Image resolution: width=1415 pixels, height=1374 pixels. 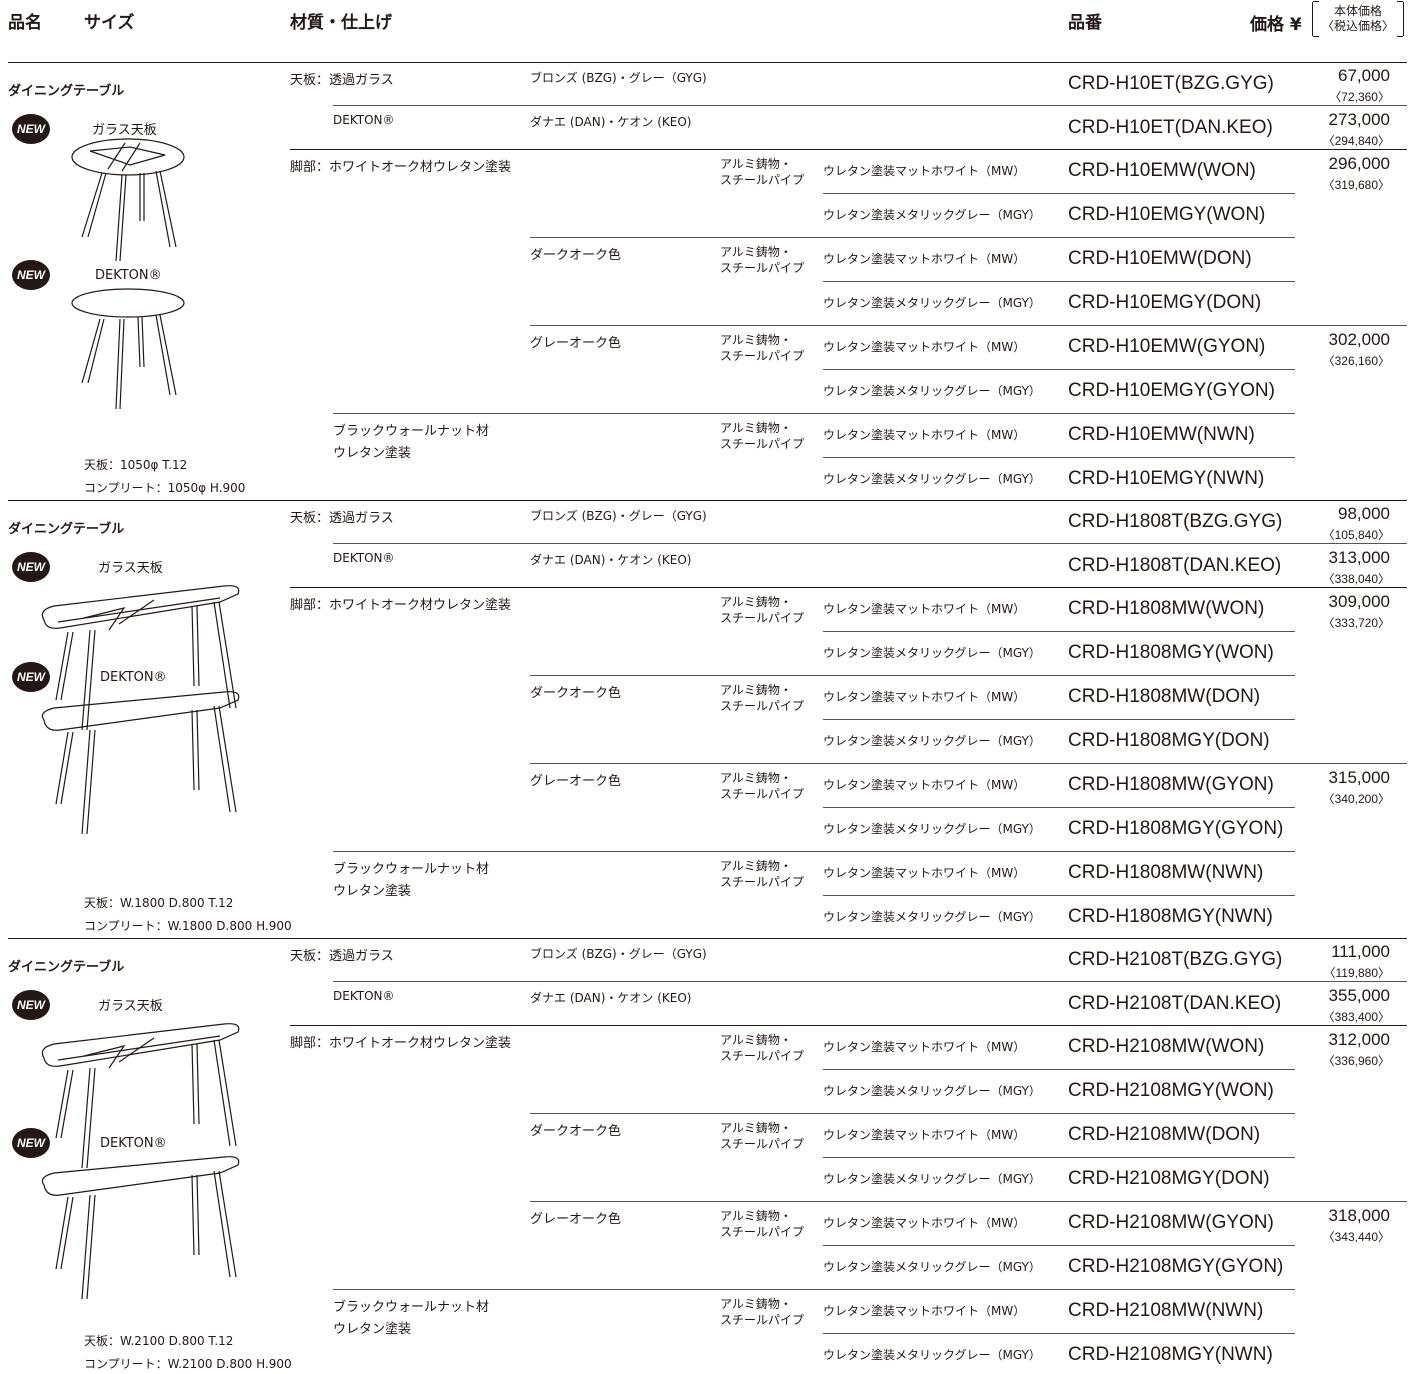 I want to click on header-size: サイズ, so click(x=109, y=23).